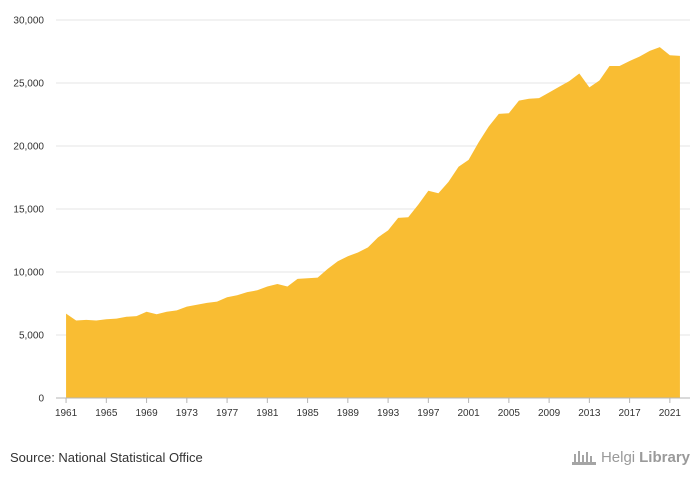 This screenshot has height=483, width=700. What do you see at coordinates (146, 413) in the screenshot?
I see `x-tick-label: 1969` at bounding box center [146, 413].